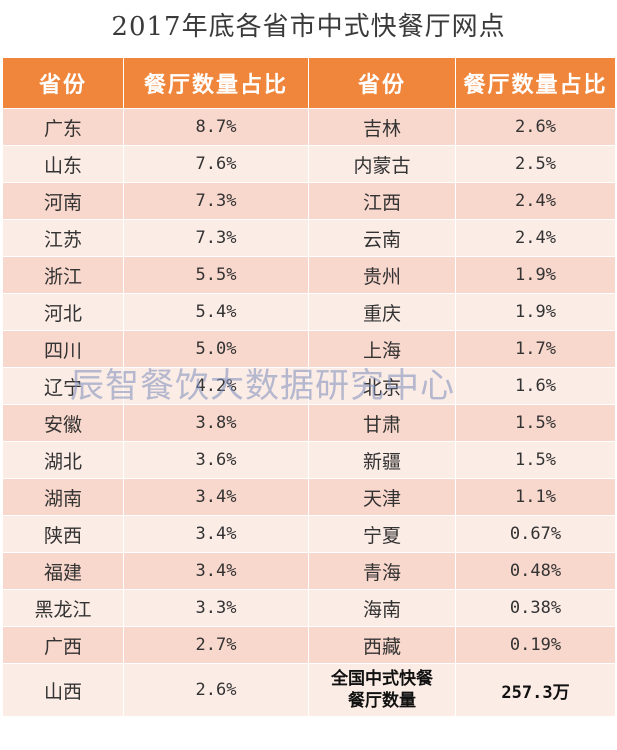 The height and width of the screenshot is (750, 617). I want to click on province-cell: 湖北, so click(63, 460).